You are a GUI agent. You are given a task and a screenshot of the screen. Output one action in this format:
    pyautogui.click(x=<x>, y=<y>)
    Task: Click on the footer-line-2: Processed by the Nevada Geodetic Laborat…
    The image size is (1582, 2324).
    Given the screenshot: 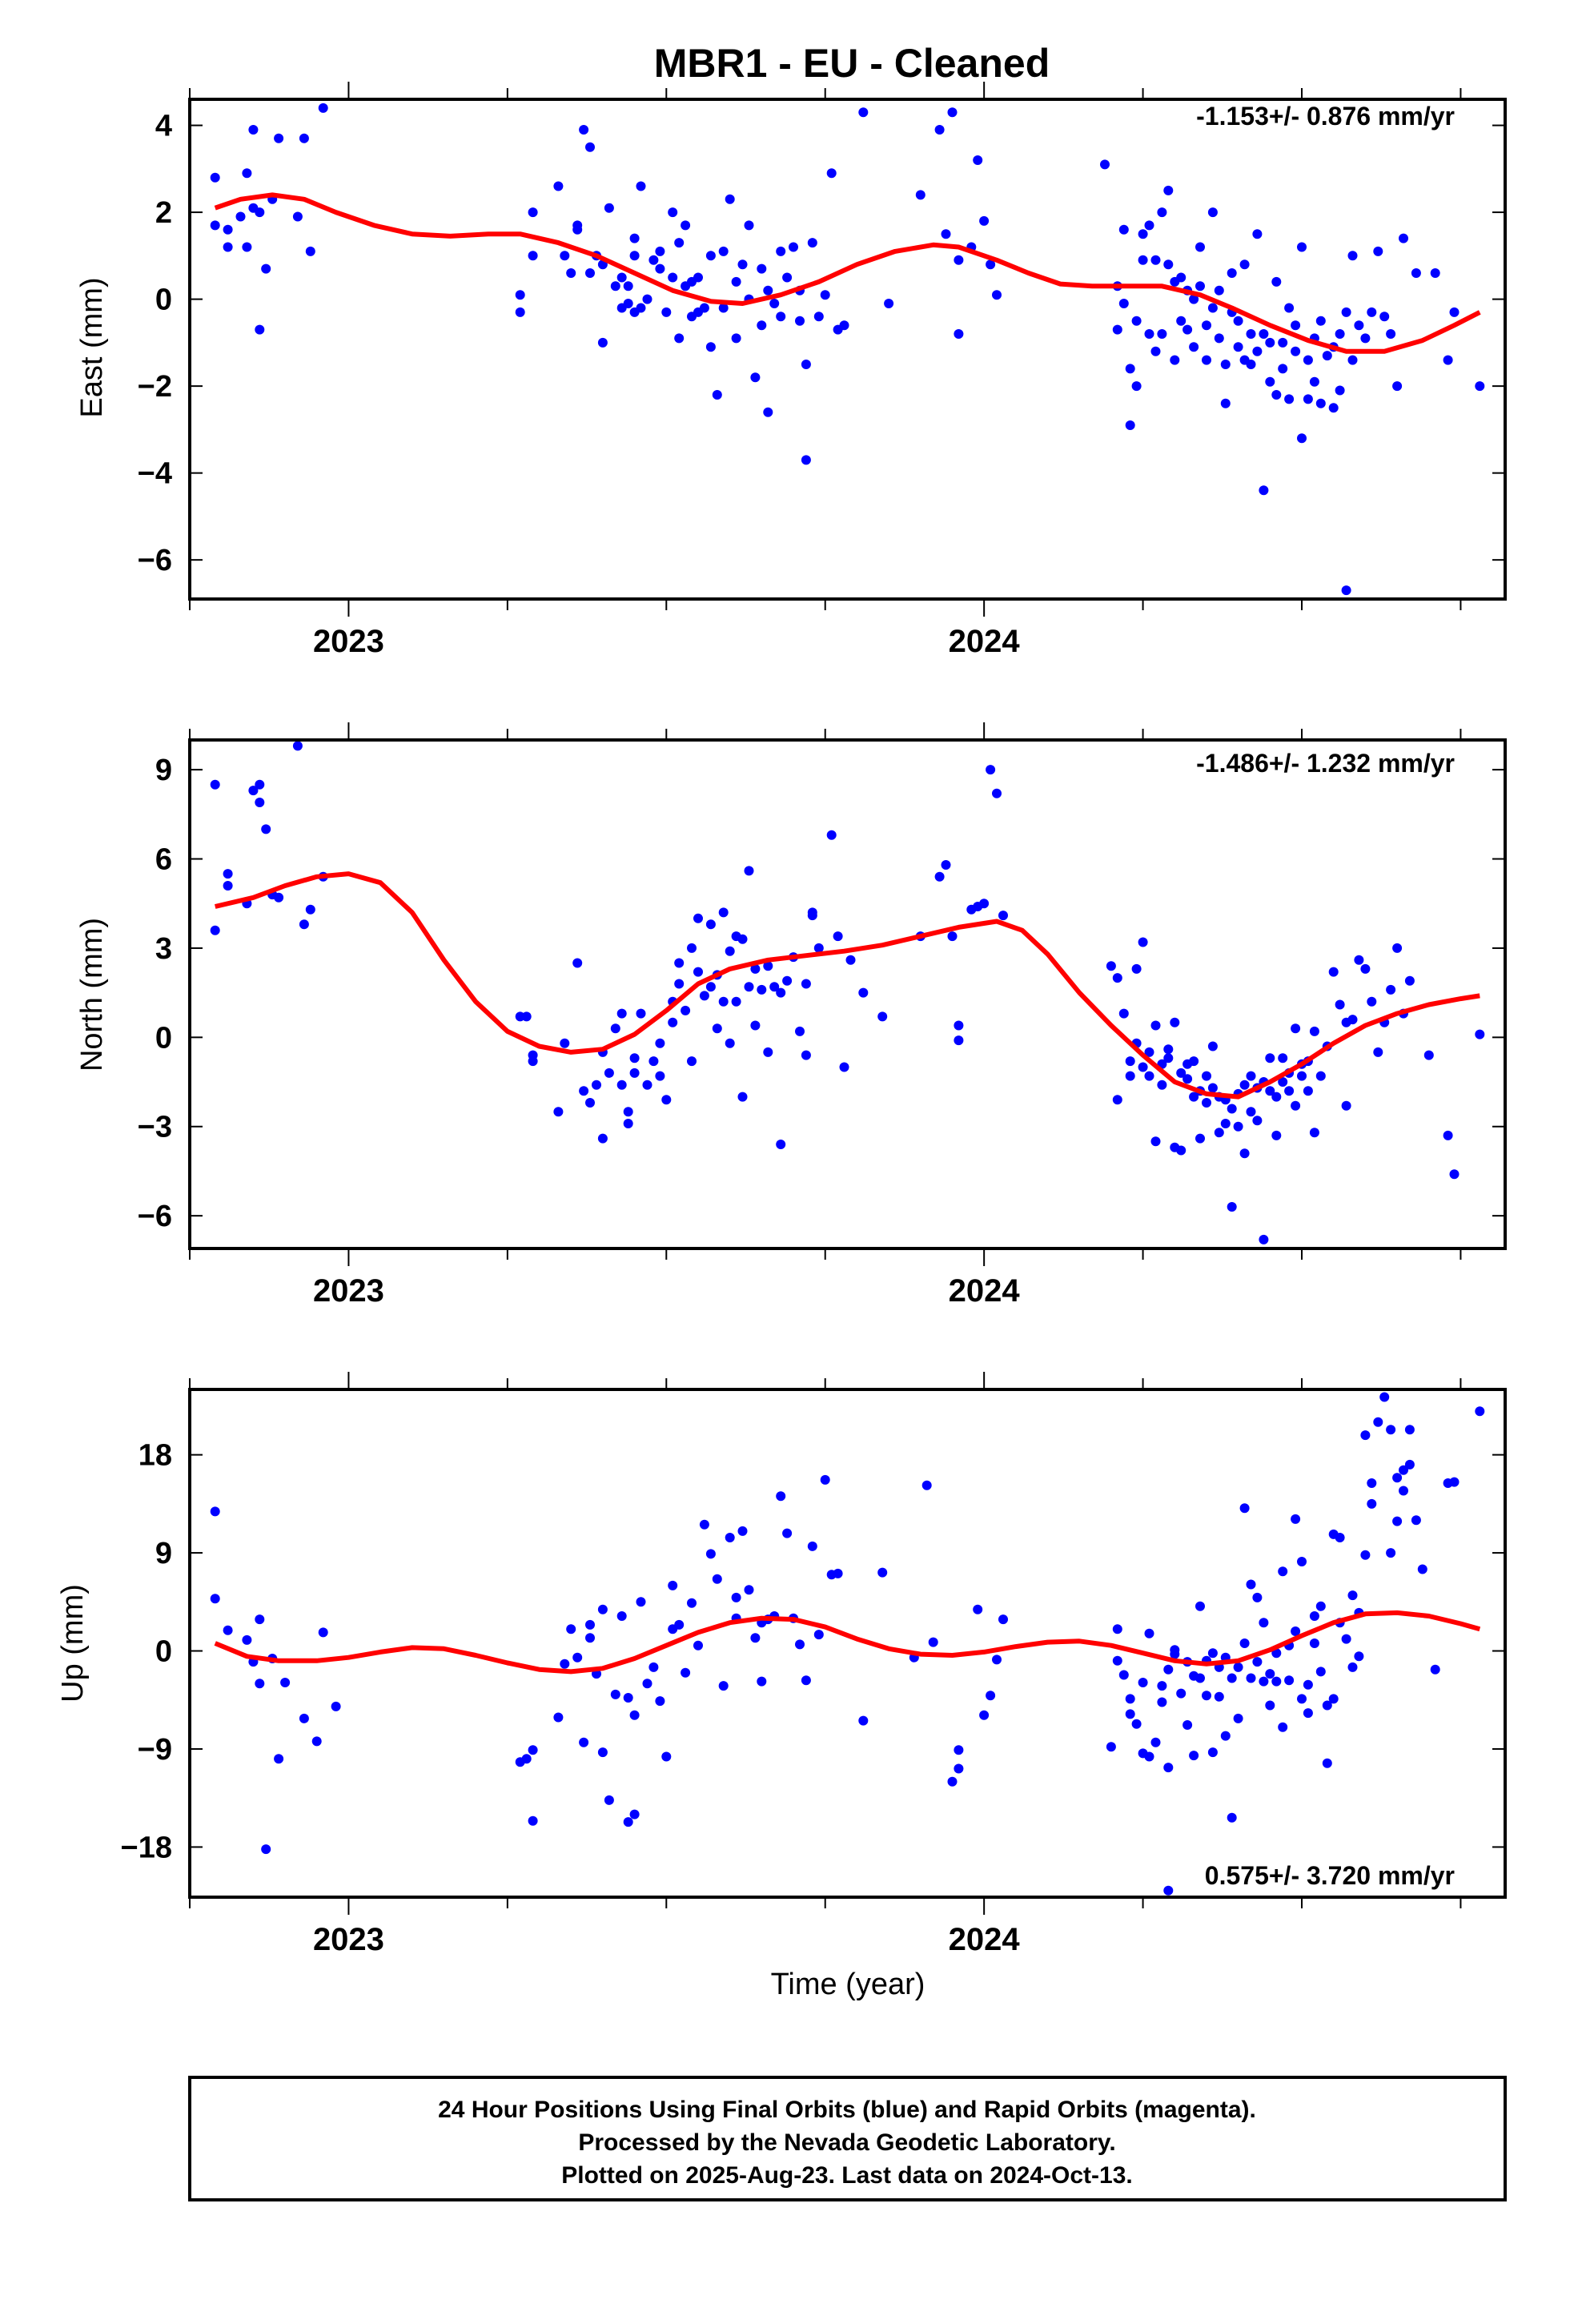 What is the action you would take?
    pyautogui.click(x=847, y=2142)
    